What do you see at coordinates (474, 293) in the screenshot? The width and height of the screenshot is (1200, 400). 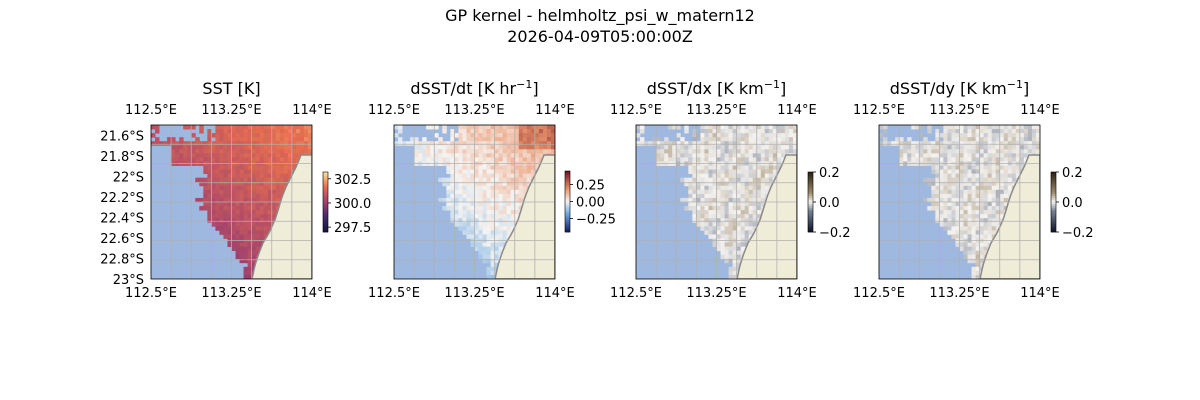 I see `x-tick-label-bottom: 113.25°E` at bounding box center [474, 293].